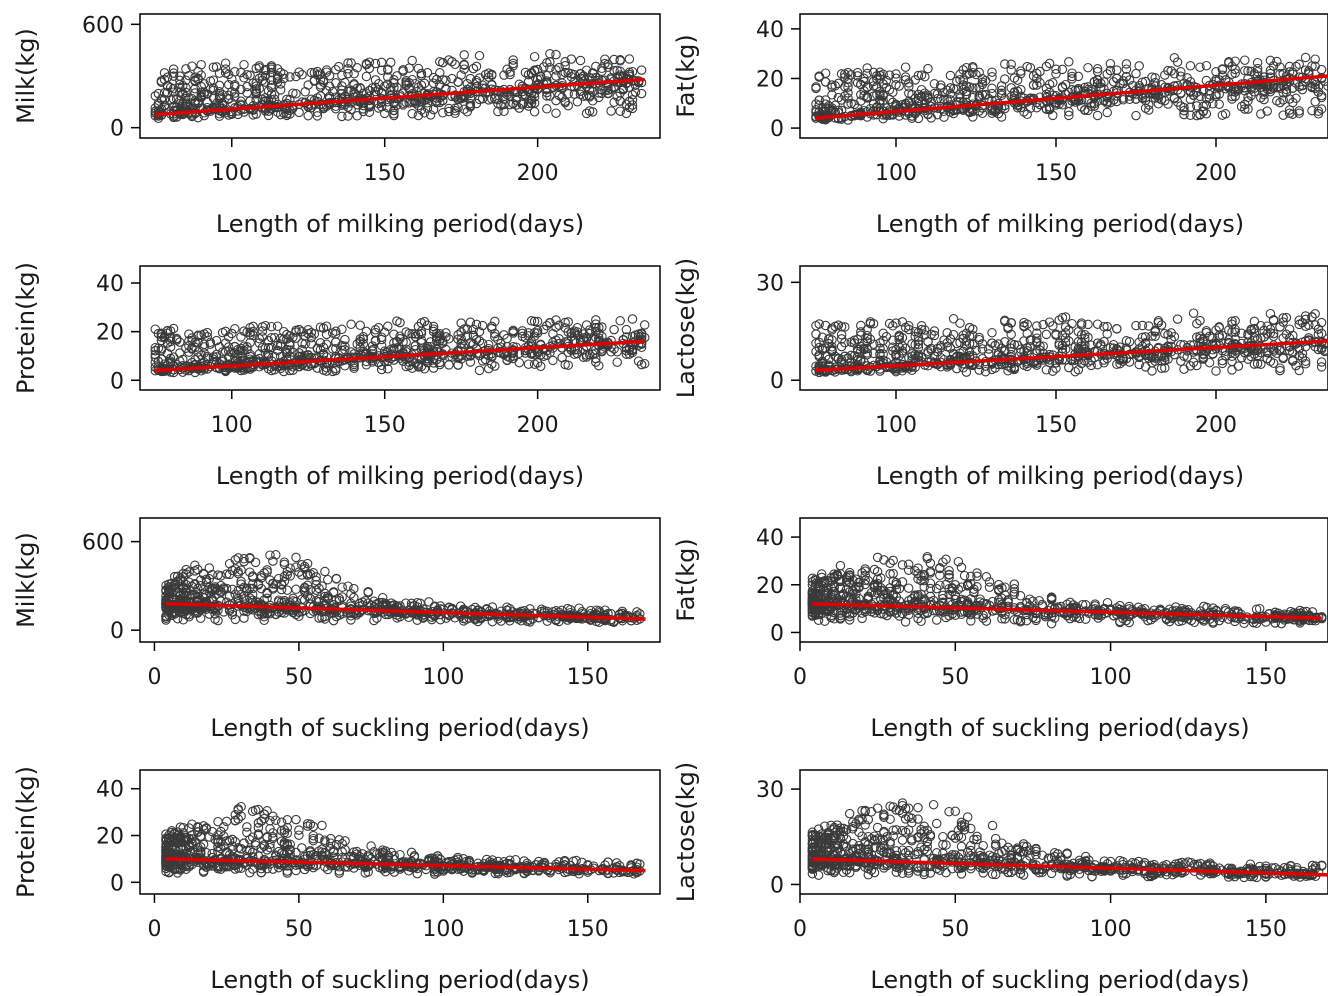 The width and height of the screenshot is (1328, 996). What do you see at coordinates (538, 425) in the screenshot?
I see `x-tick-label: 200` at bounding box center [538, 425].